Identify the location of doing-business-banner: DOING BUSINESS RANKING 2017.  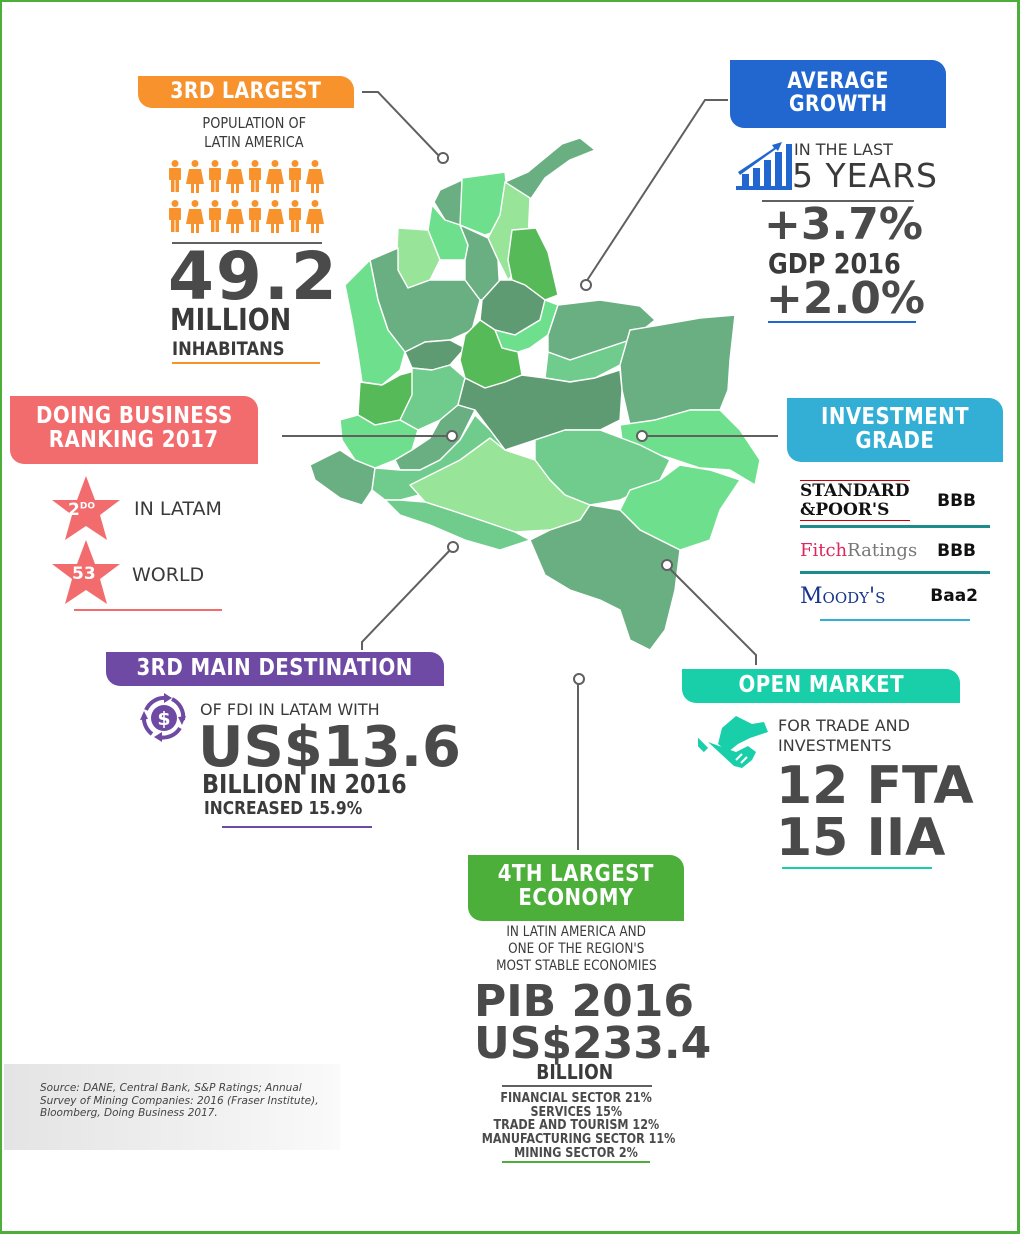
(134, 430).